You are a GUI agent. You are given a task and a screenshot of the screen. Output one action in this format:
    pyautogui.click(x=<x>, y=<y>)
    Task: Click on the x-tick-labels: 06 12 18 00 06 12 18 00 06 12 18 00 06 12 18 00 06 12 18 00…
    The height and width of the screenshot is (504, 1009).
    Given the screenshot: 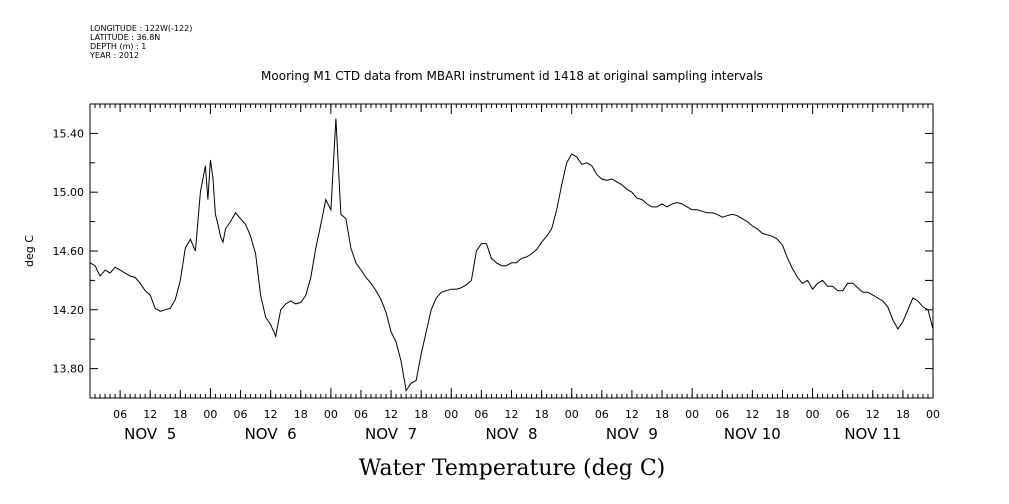 What is the action you would take?
    pyautogui.click(x=526, y=414)
    